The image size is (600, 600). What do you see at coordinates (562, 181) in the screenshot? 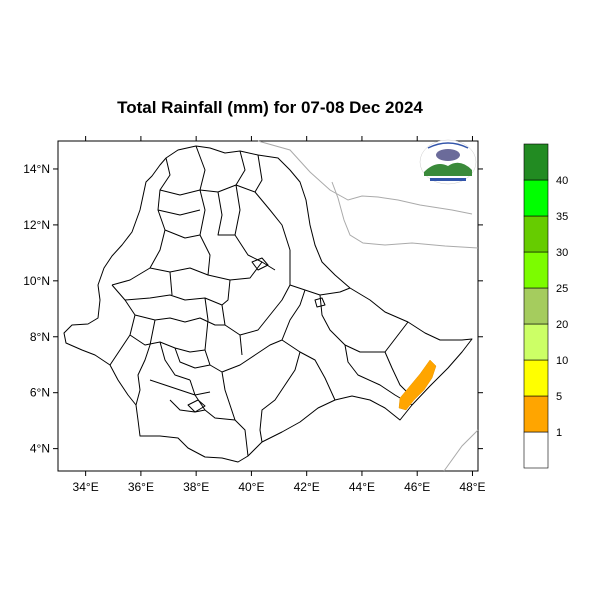
I see `legend-label: 40` at bounding box center [562, 181].